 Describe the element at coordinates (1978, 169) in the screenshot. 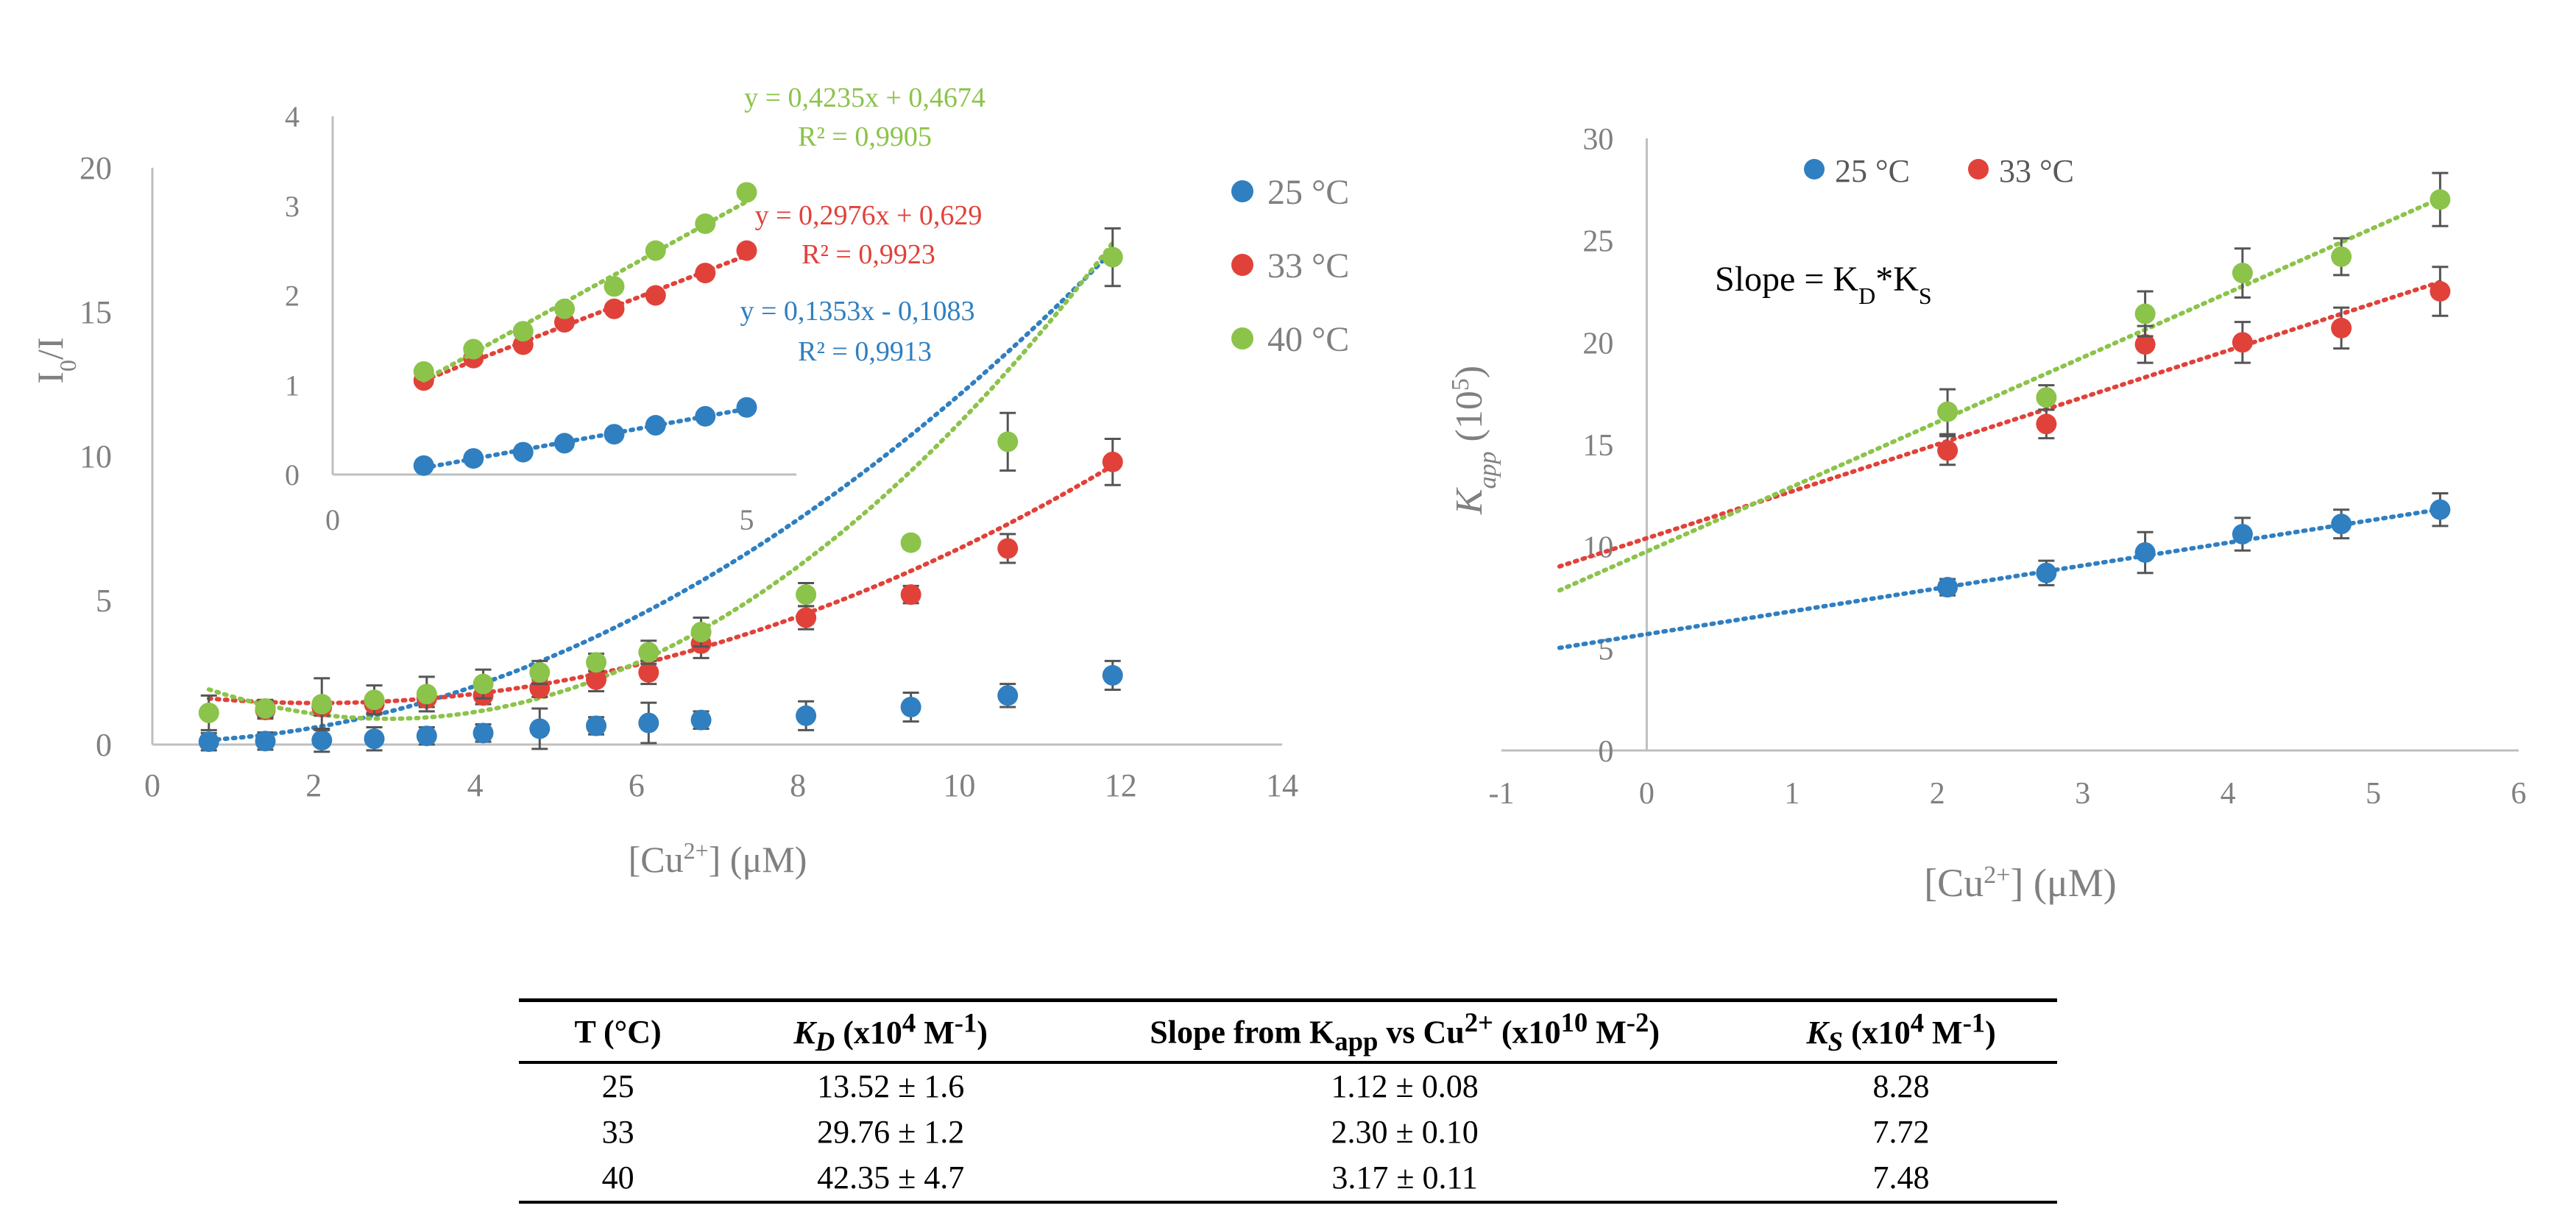

I see `kapp-legend-marker` at that location.